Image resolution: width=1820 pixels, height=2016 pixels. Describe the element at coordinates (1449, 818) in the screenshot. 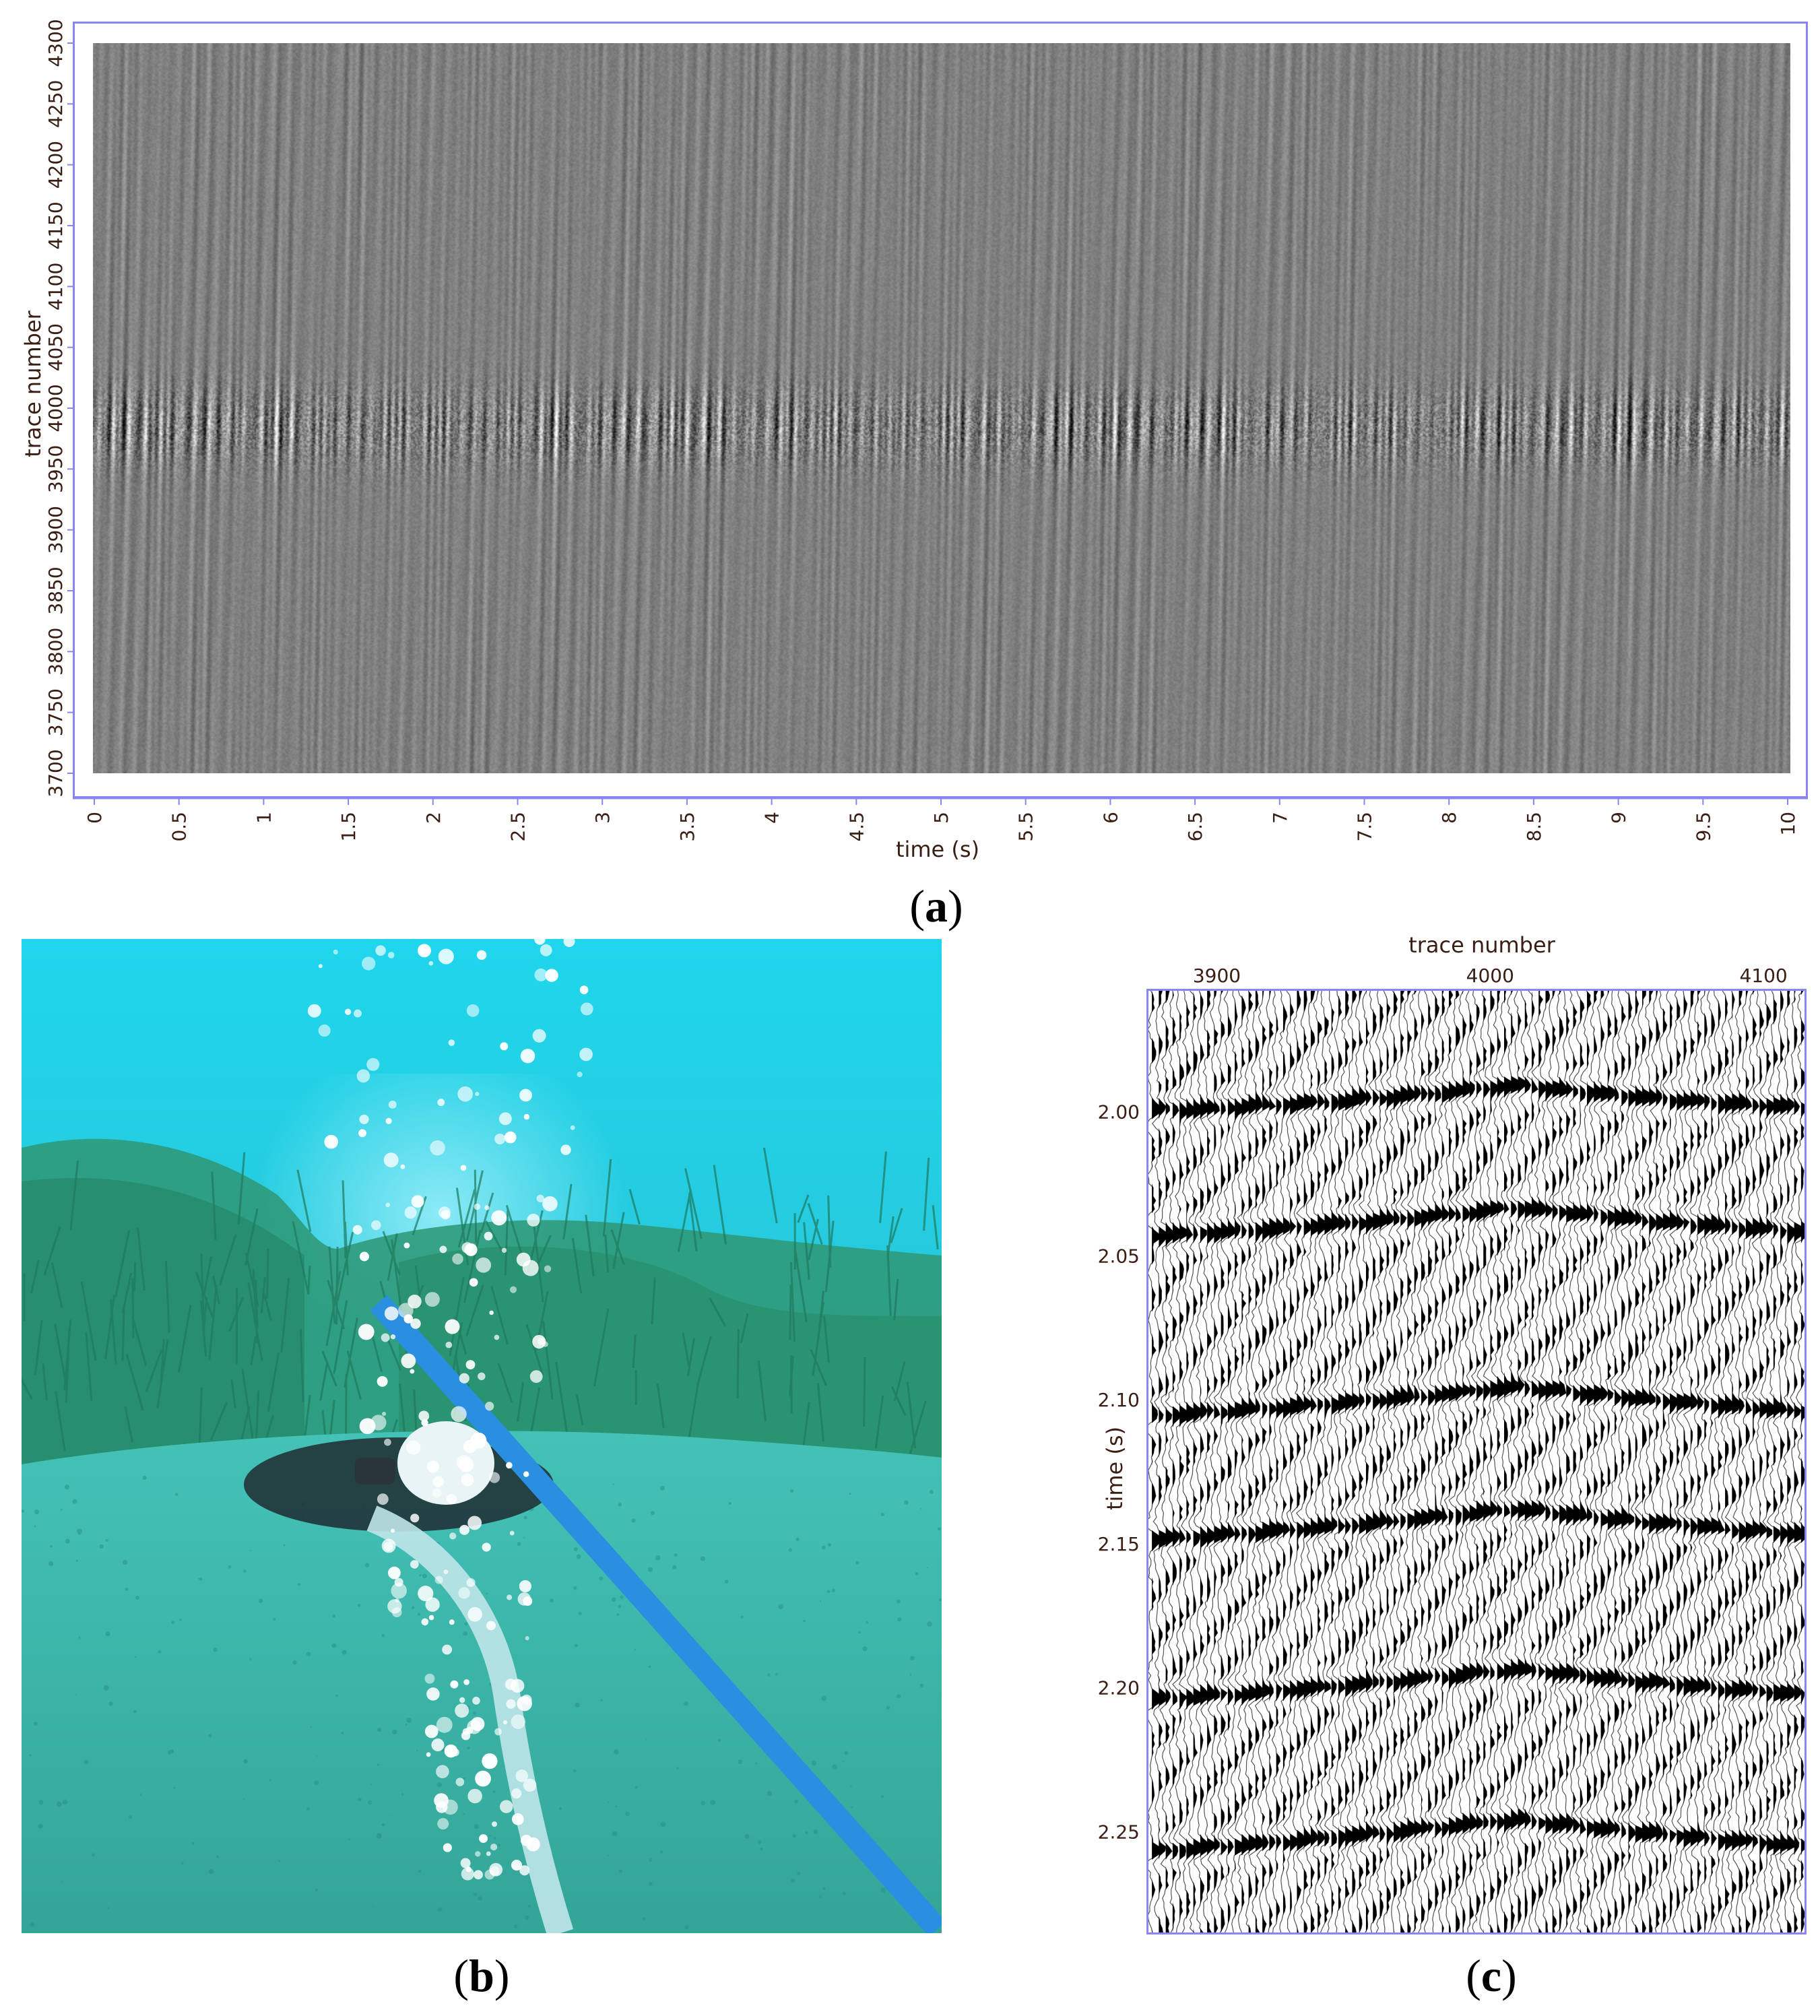

I see `panel-a-xtick-label: 8` at that location.